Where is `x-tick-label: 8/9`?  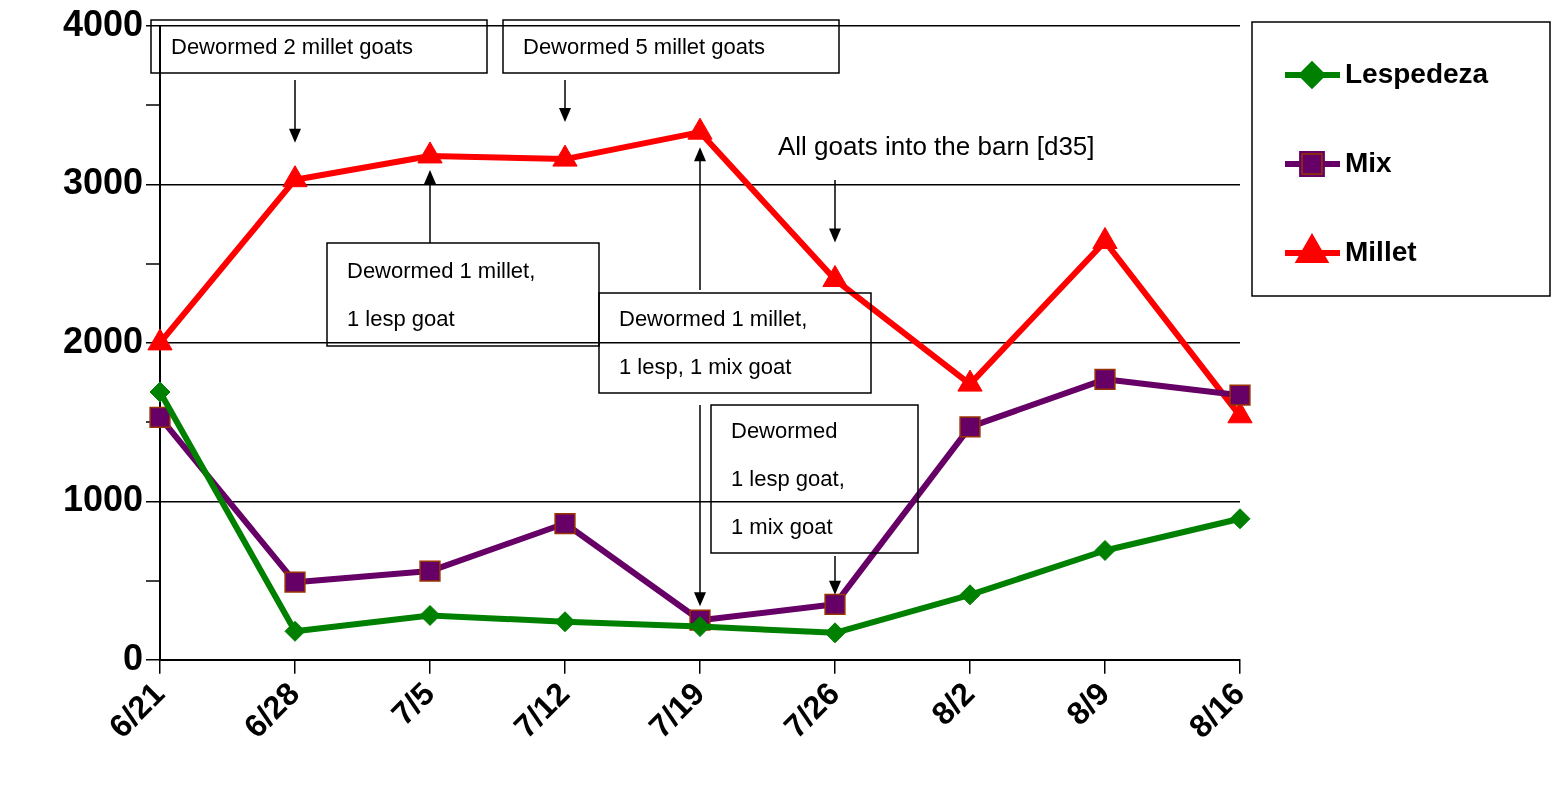 x-tick-label: 8/9 is located at coordinates (1088, 704).